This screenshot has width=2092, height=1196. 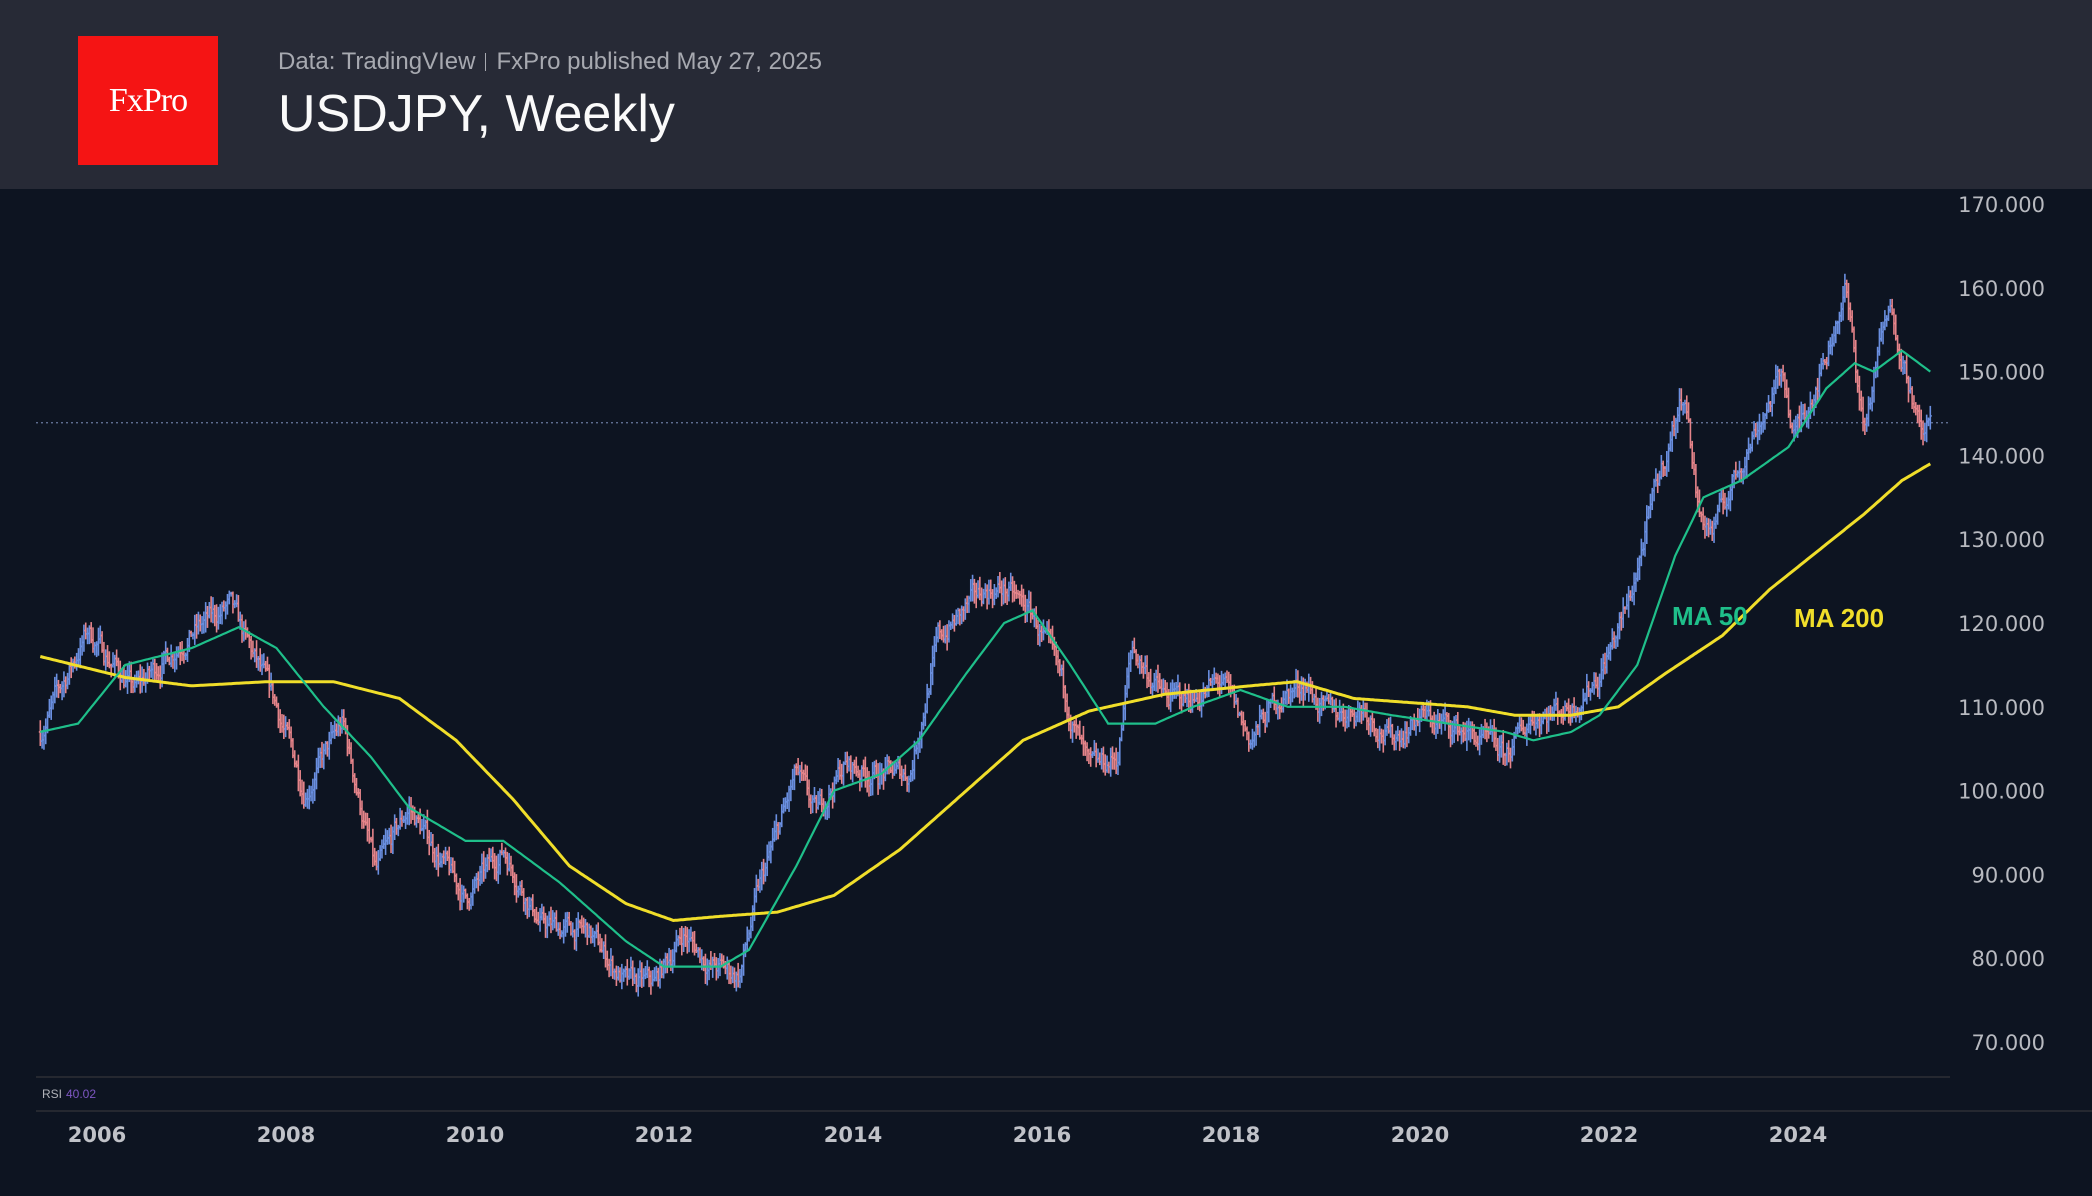 What do you see at coordinates (947, 1135) in the screenshot?
I see `x-axis: 2006 2008 2010 2012 2014 2016 2018 2020 2022 2024` at bounding box center [947, 1135].